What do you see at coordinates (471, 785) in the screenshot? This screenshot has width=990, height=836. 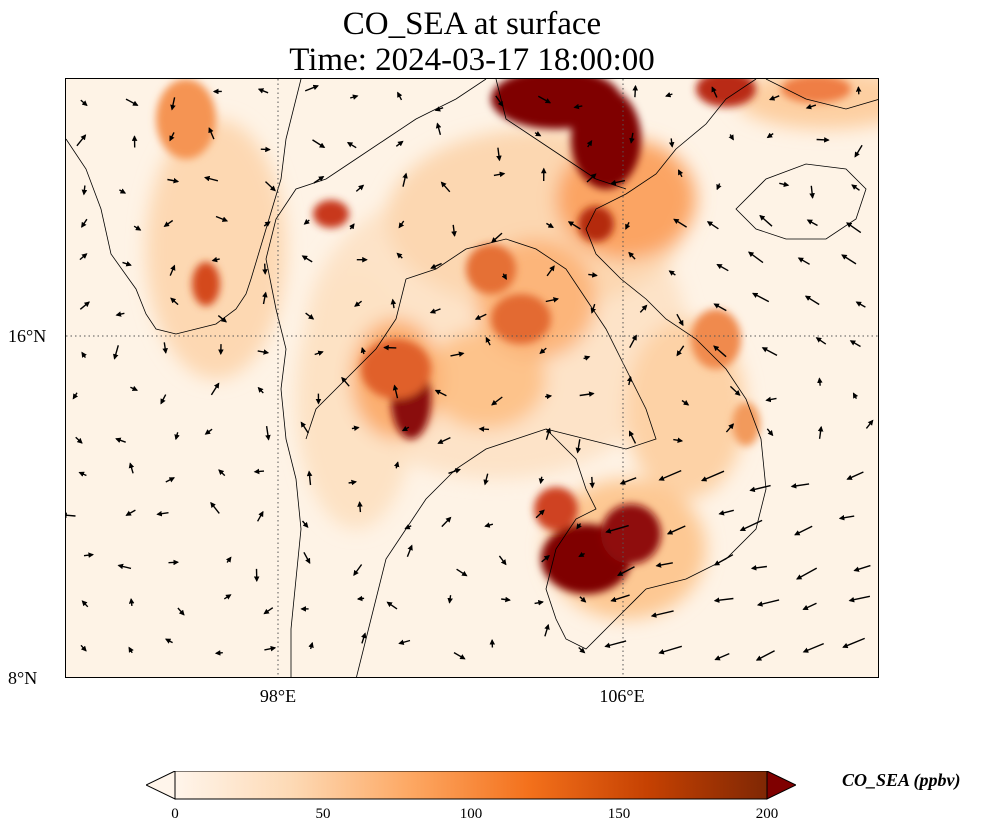 I see `colorbar` at bounding box center [471, 785].